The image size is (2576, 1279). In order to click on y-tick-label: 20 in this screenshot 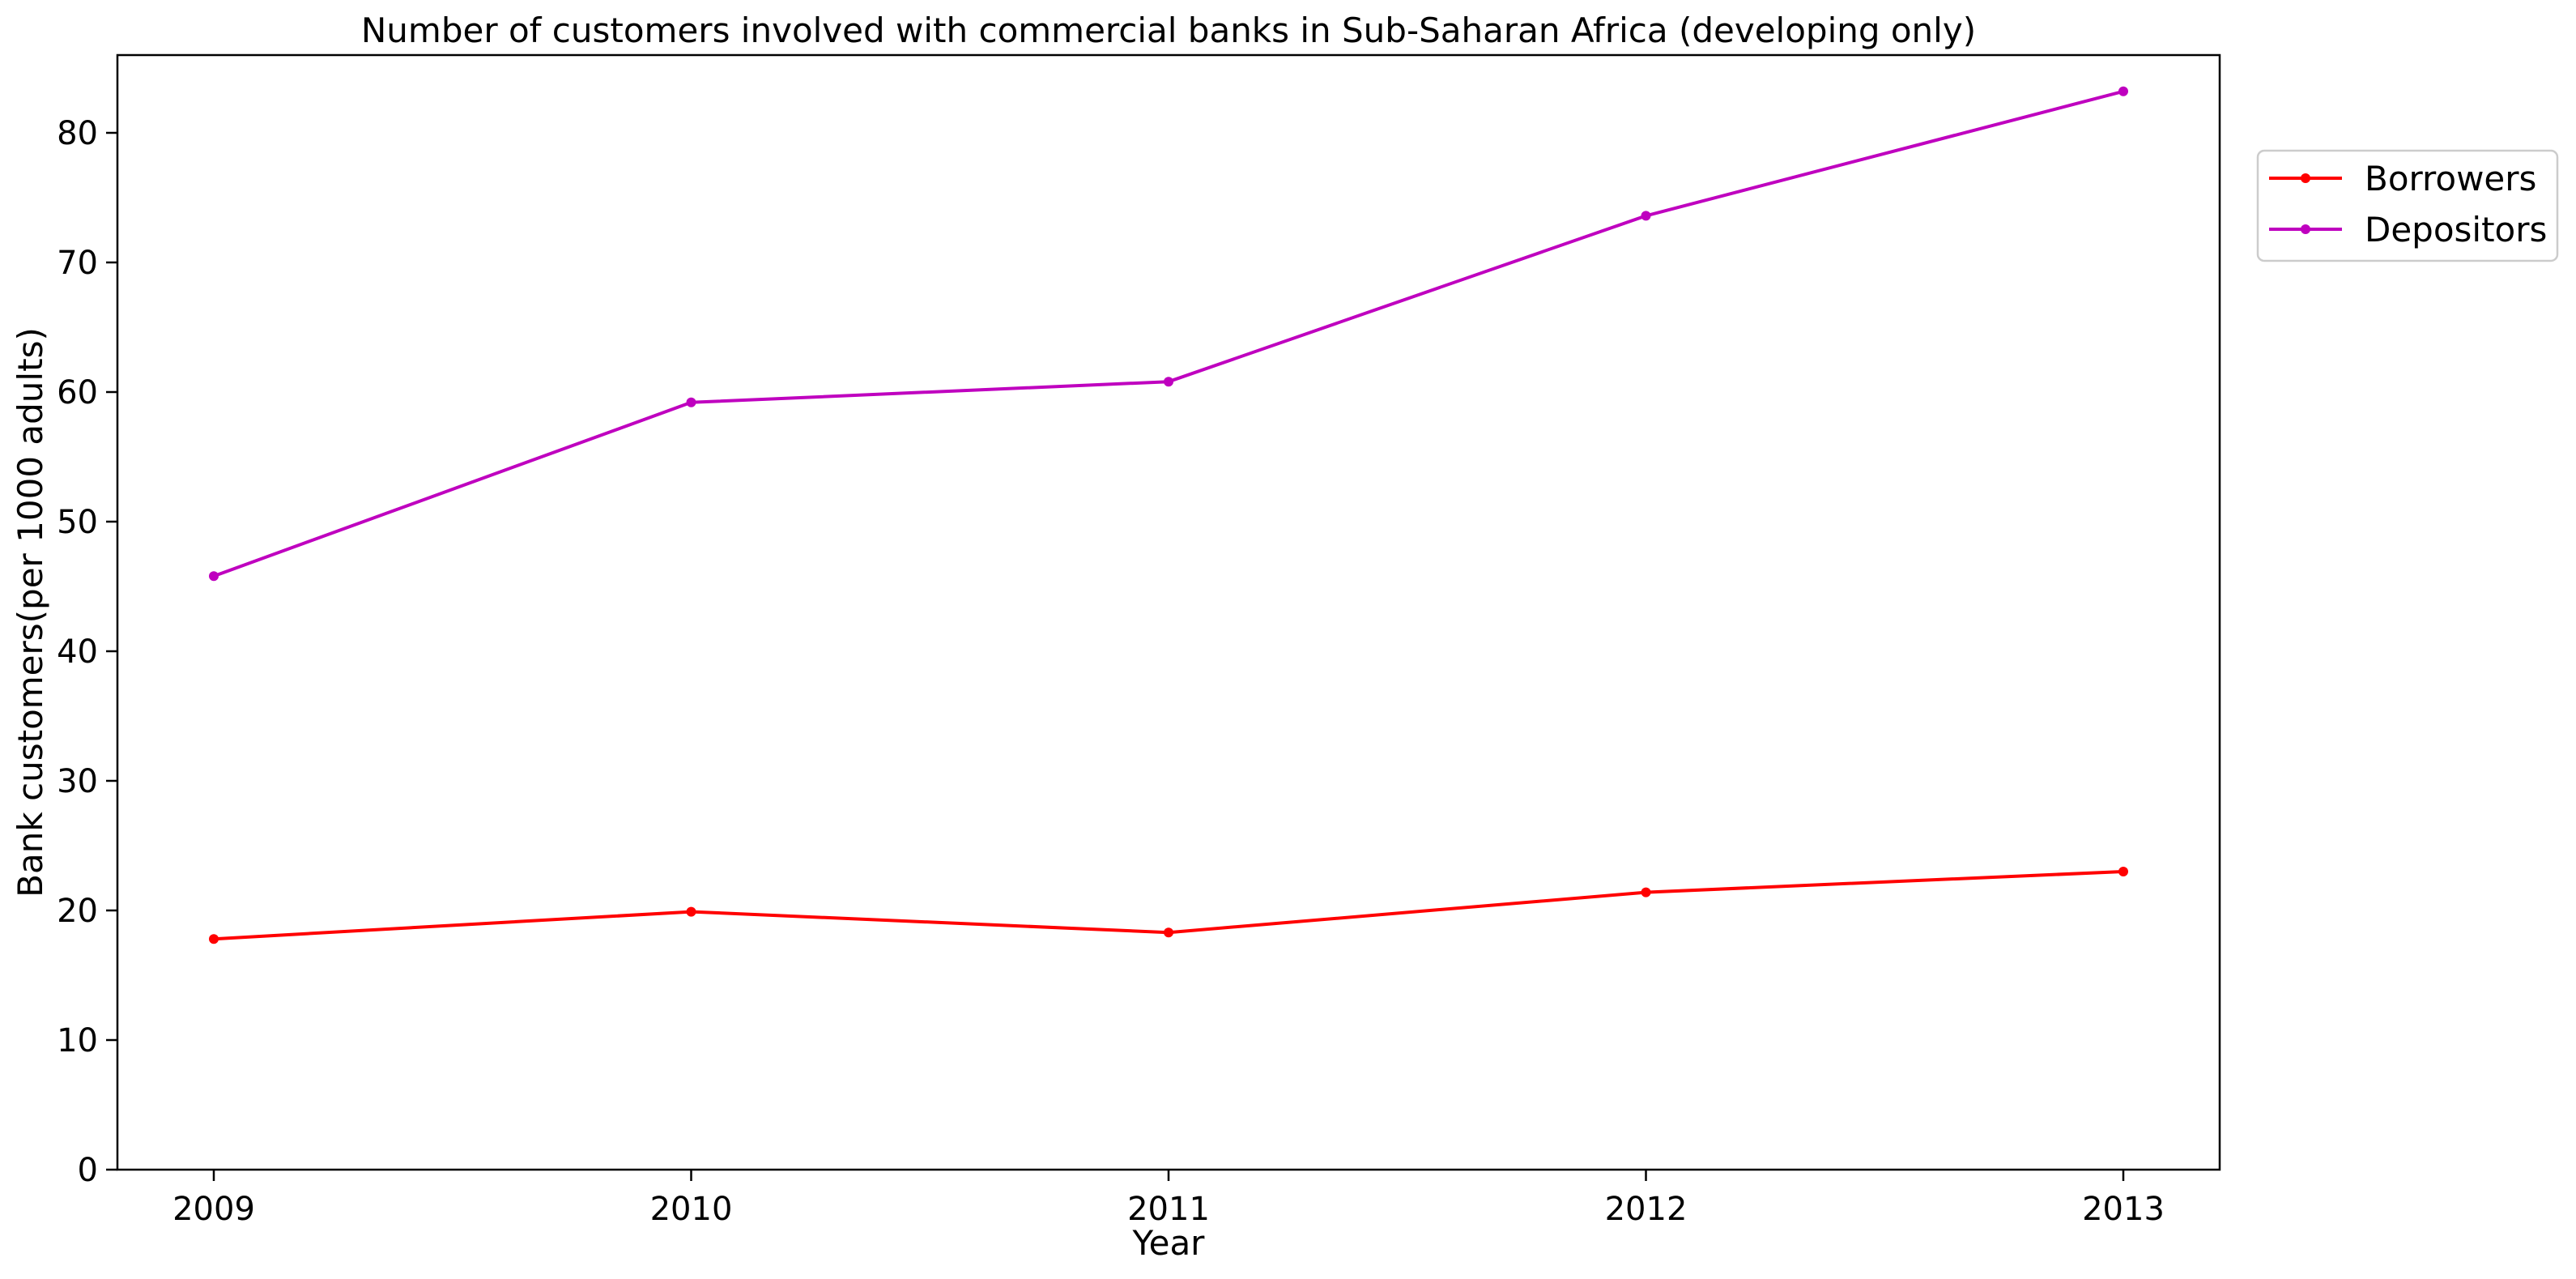, I will do `click(77, 911)`.